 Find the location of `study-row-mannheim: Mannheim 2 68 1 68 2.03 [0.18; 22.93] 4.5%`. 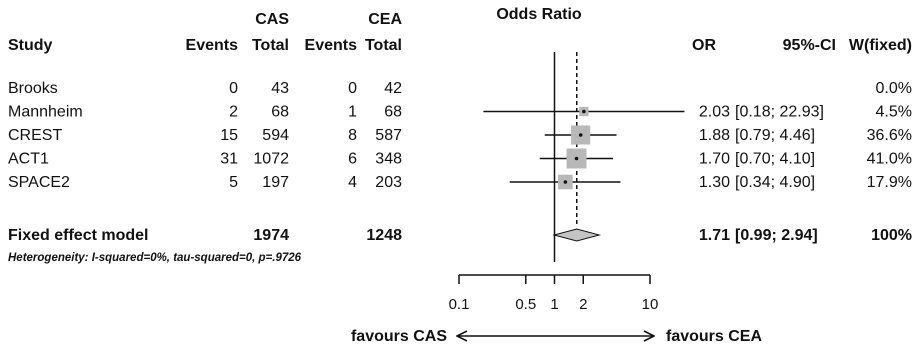

study-row-mannheim: Mannheim 2 68 1 68 2.03 [0.18; 22.93] 4.5% is located at coordinates (460, 112).